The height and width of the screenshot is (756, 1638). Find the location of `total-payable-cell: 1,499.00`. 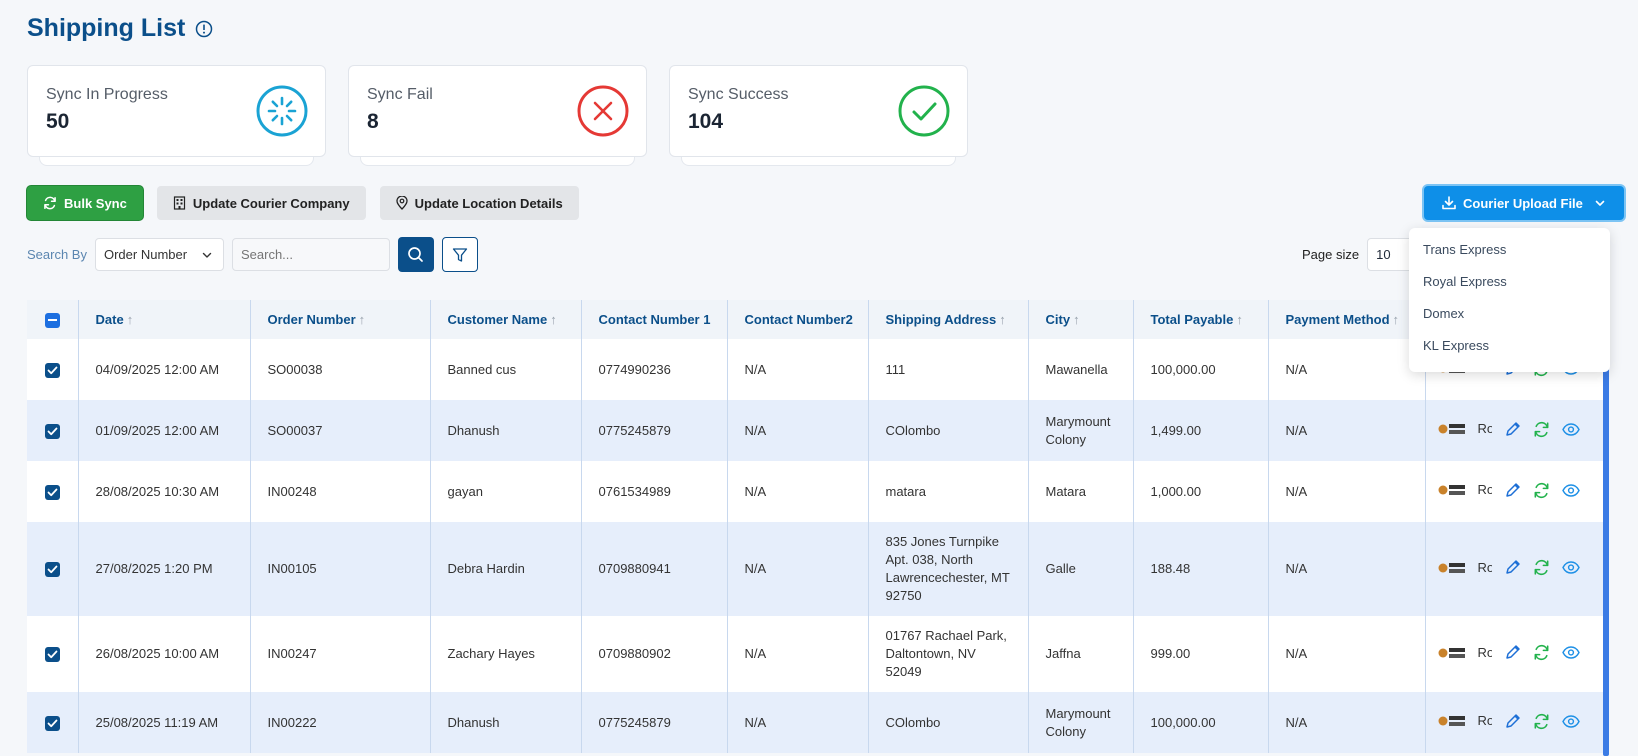

total-payable-cell: 1,499.00 is located at coordinates (1201, 430).